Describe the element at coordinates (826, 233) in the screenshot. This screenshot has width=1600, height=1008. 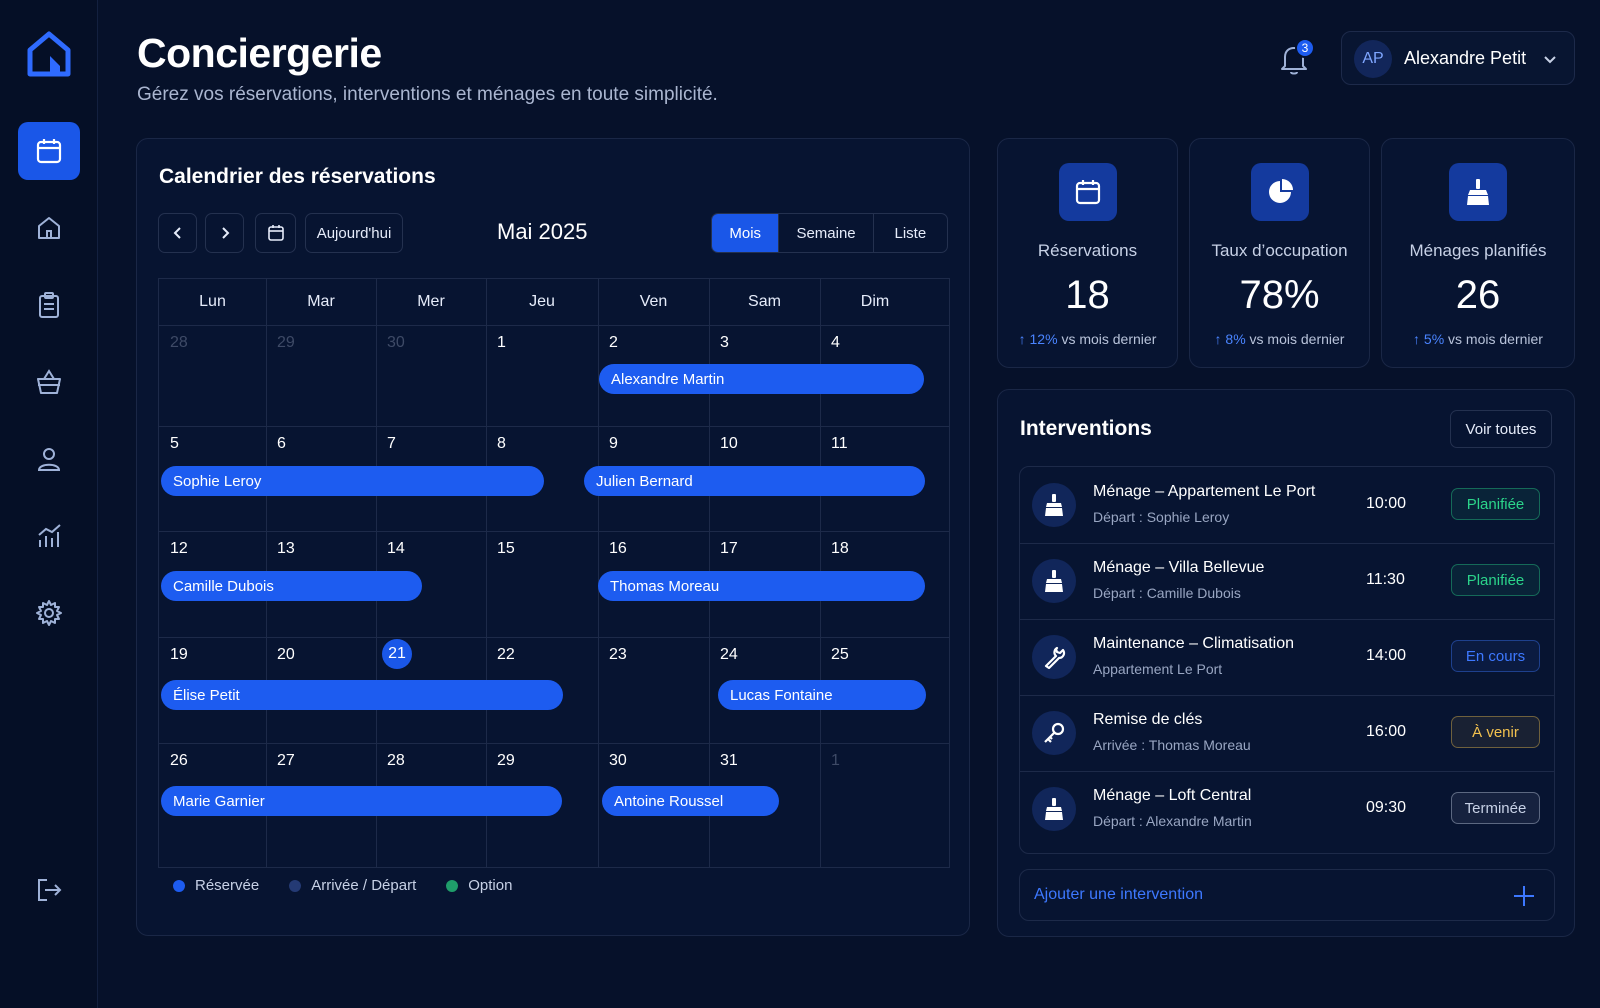
I see `tab-week: Semaine` at that location.